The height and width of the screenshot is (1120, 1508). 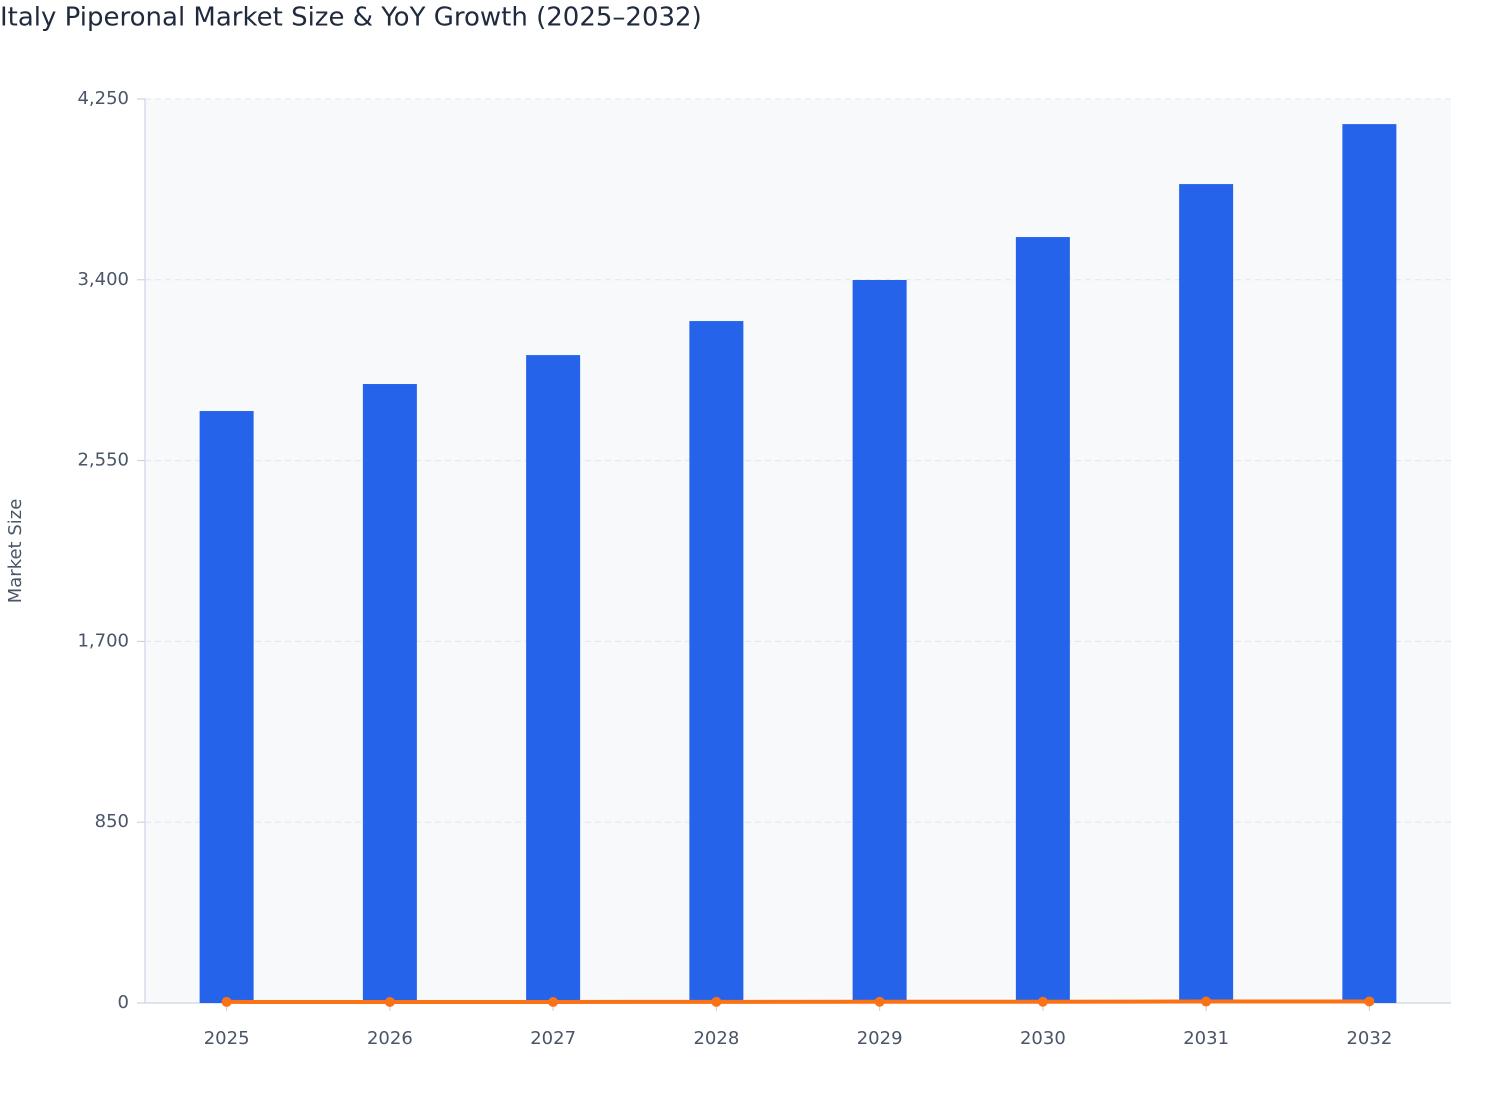 I want to click on y-axis-label: Market Size, so click(x=15, y=551).